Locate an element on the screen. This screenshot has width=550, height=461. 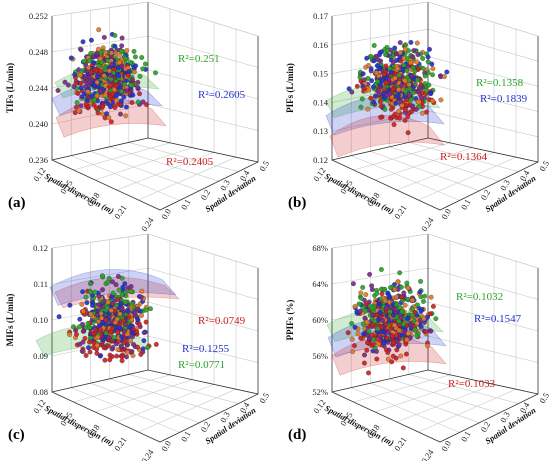
z-axis-ticks: 0.00.10.20.30.40.5 is located at coordinates (494, 190).